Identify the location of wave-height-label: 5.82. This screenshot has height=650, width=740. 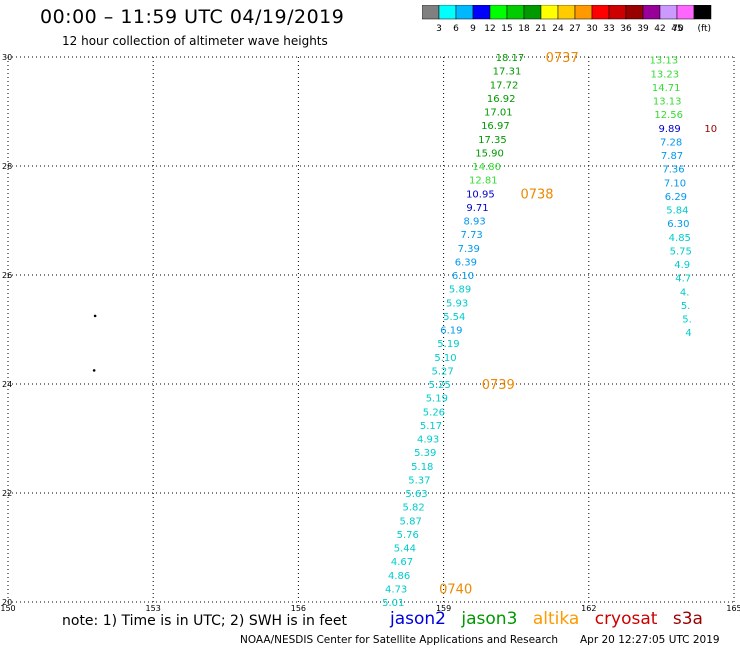
(413, 508).